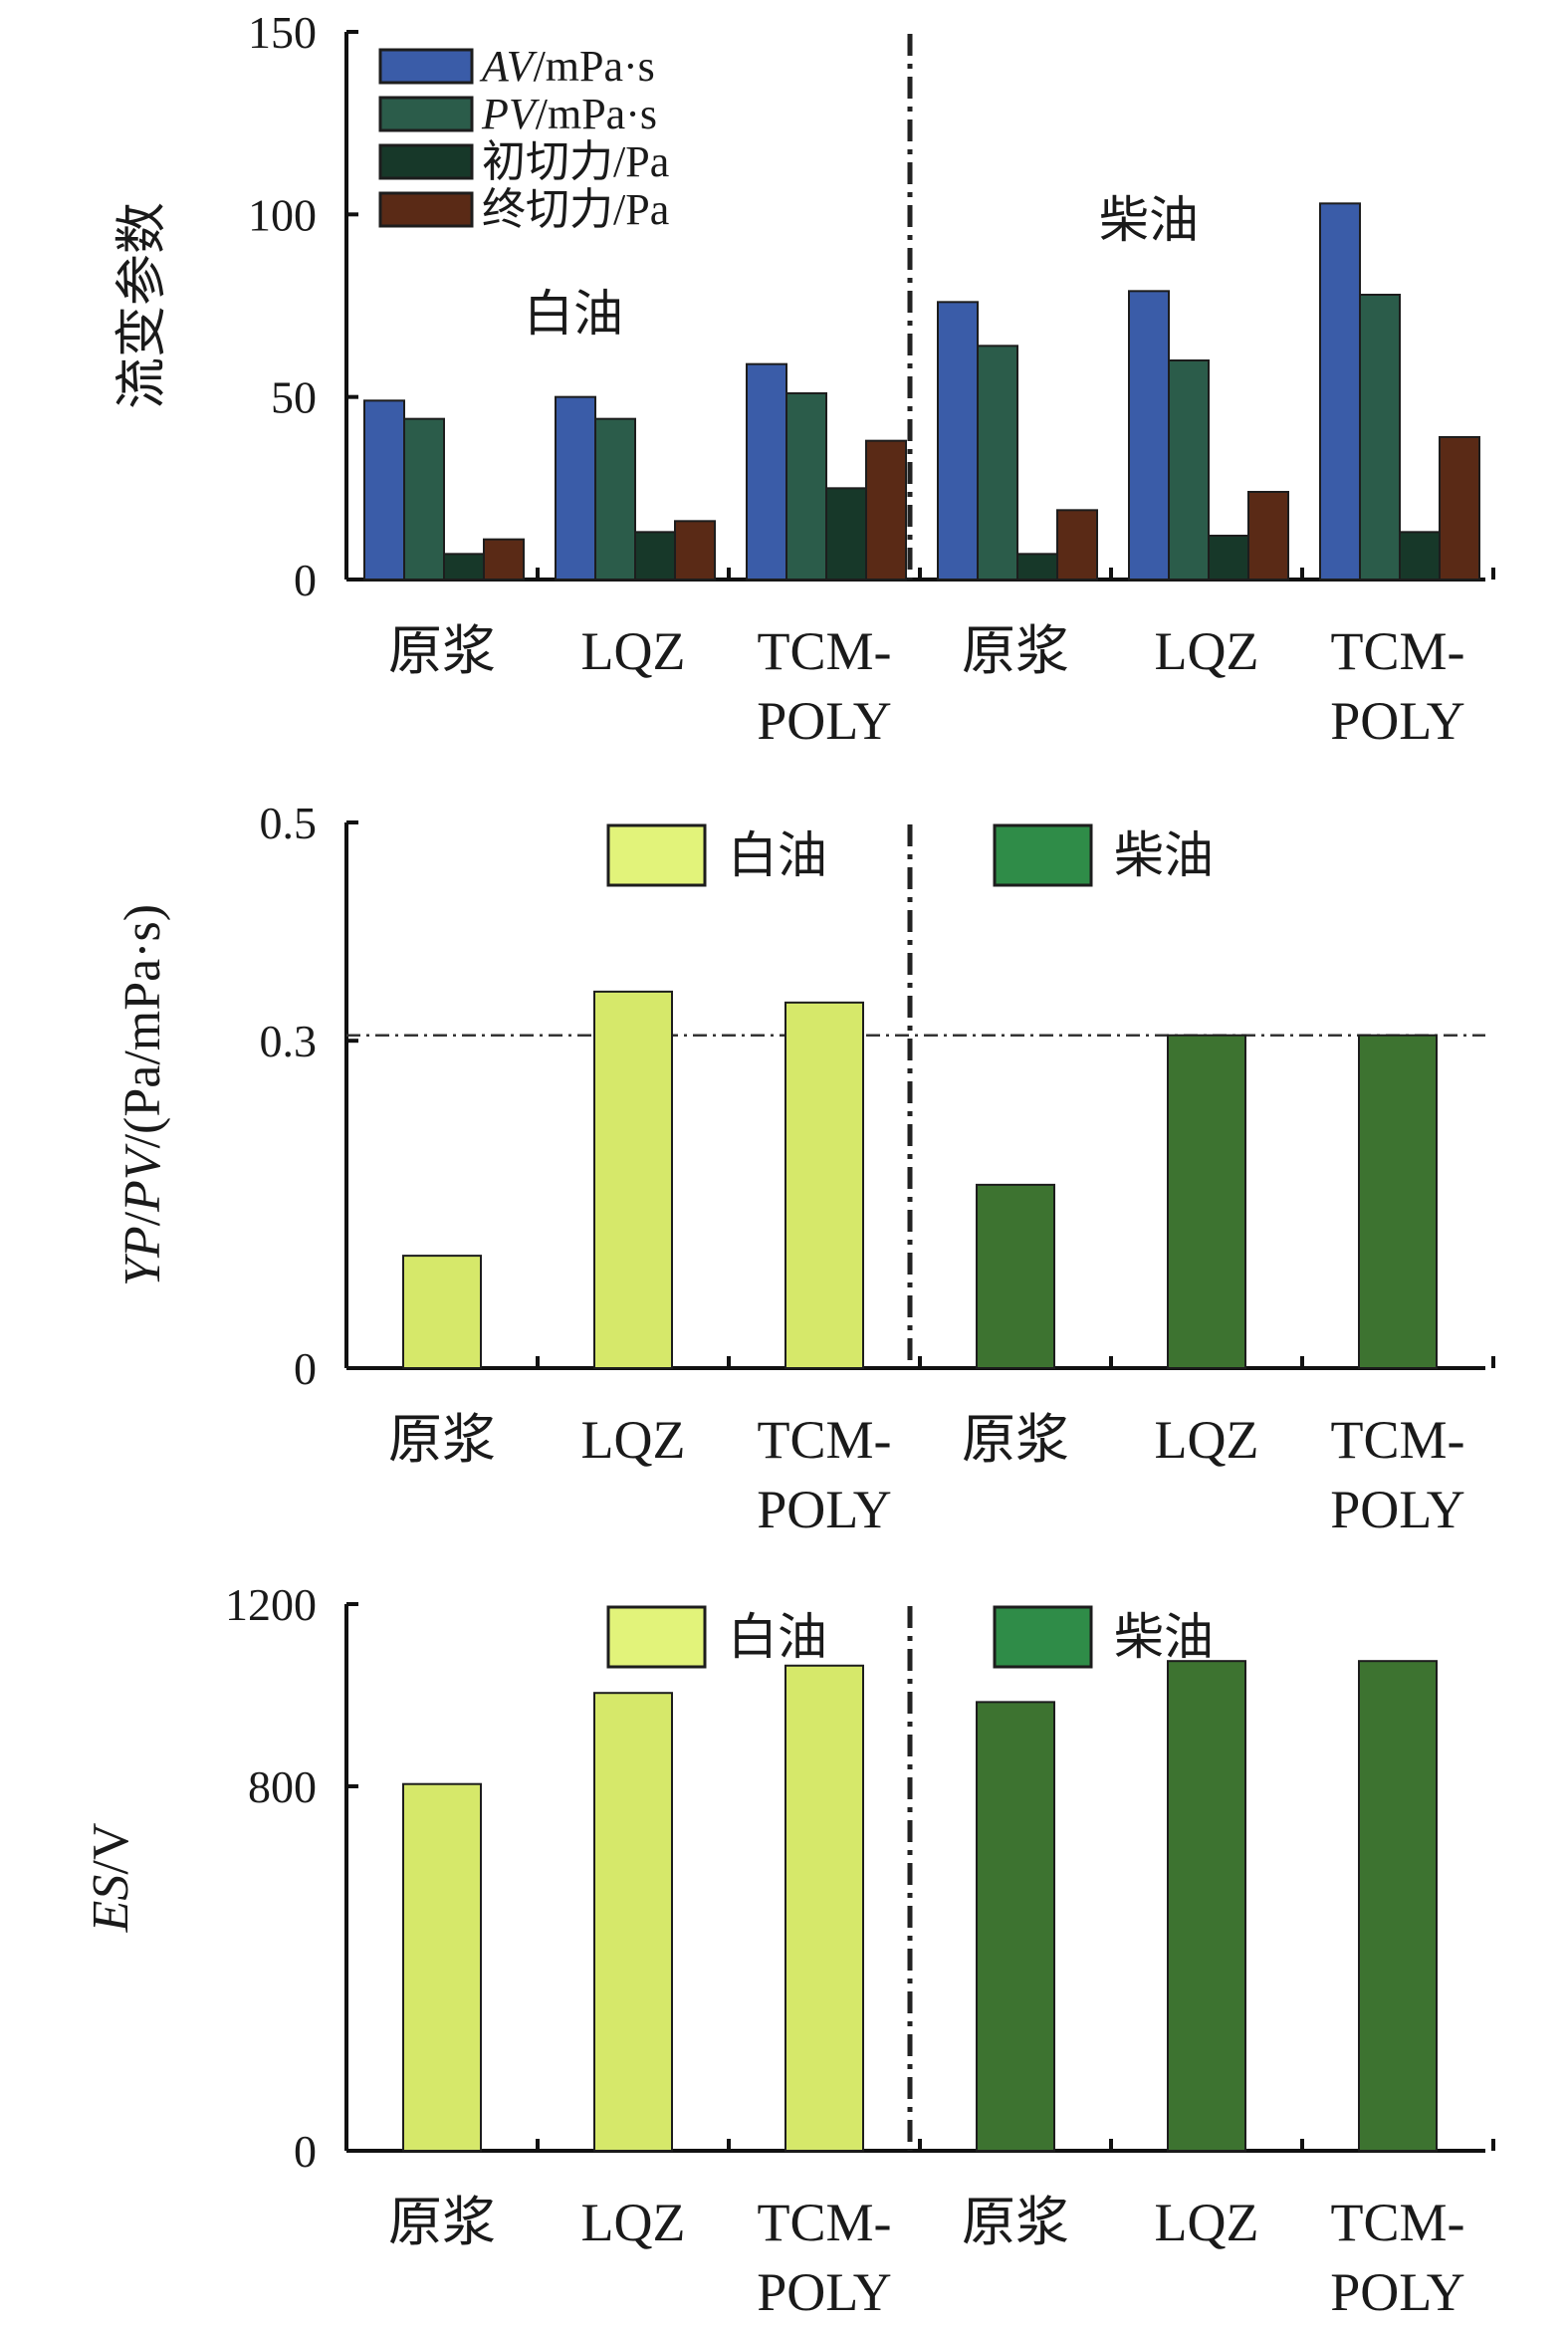  Describe the element at coordinates (846, 534) in the screenshot. I see `bar-series3-cat3` at that location.